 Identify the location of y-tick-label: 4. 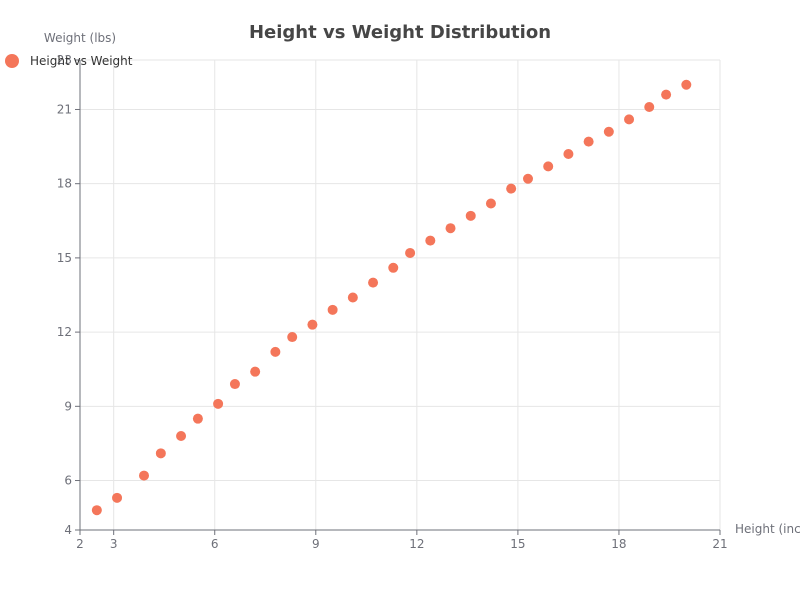
(68, 530).